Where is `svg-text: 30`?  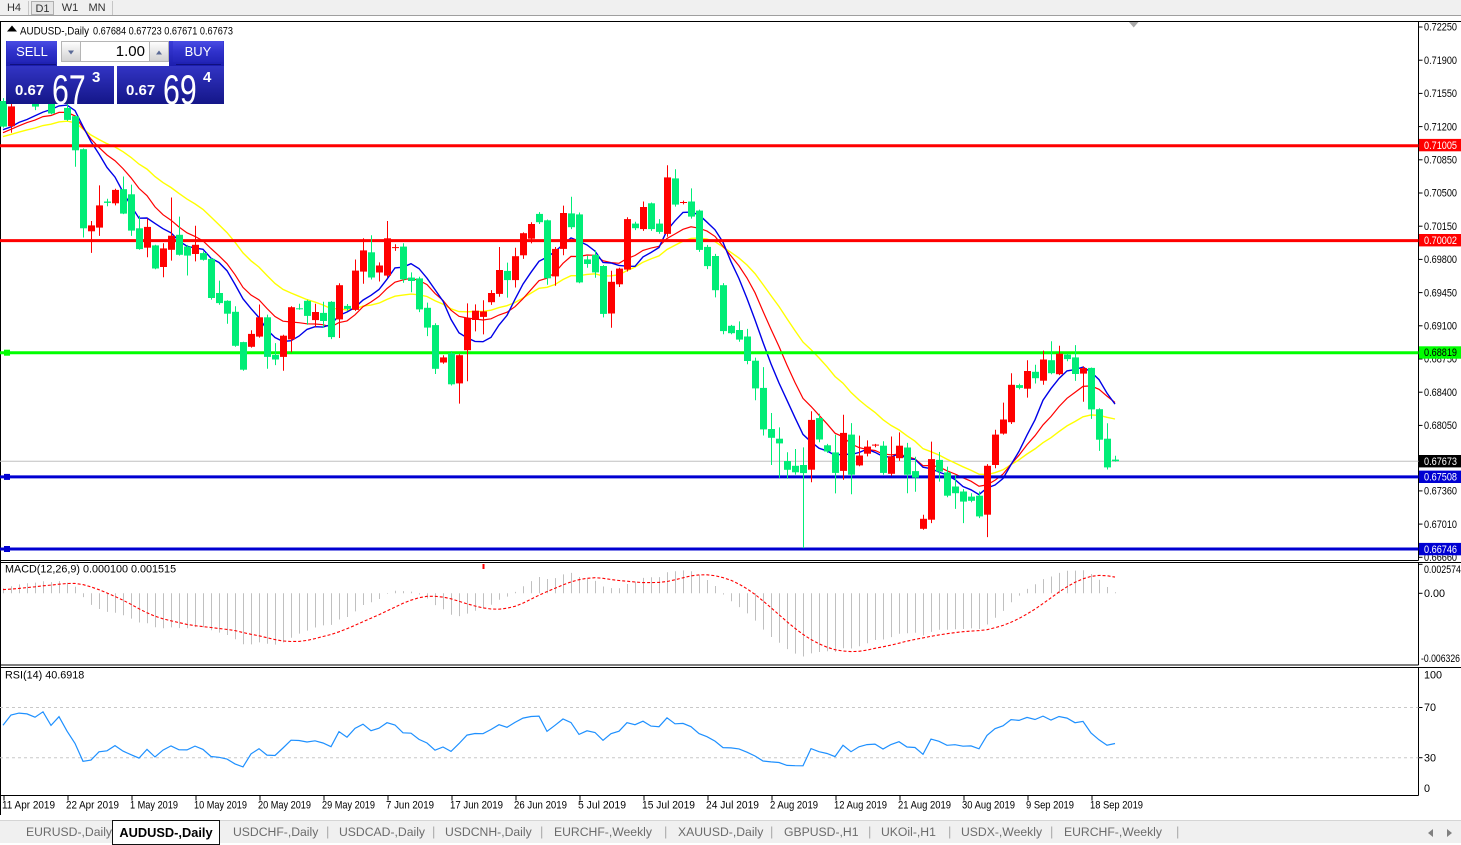
svg-text: 30 is located at coordinates (1430, 758).